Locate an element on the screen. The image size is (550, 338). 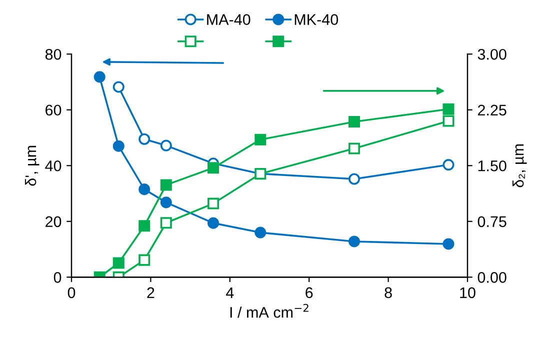
y-axis-title: δ', µm is located at coordinates (32, 166).